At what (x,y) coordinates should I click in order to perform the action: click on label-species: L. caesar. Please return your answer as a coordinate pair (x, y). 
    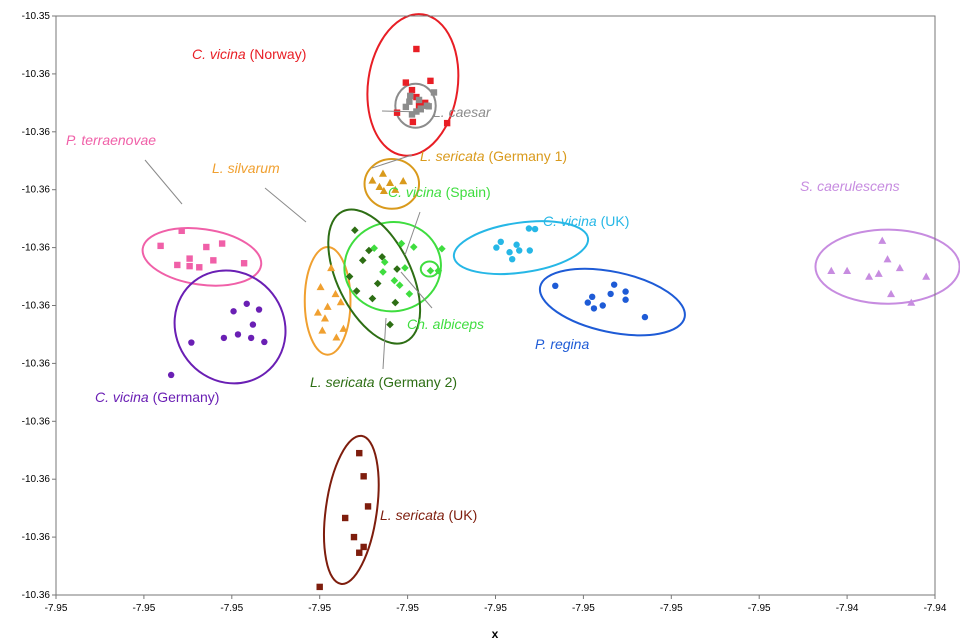
    Looking at the image, I should click on (462, 112).